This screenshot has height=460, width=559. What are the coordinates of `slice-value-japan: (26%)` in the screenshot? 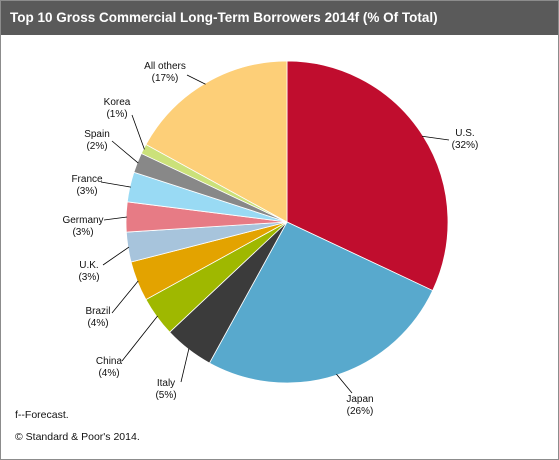 It's located at (360, 411).